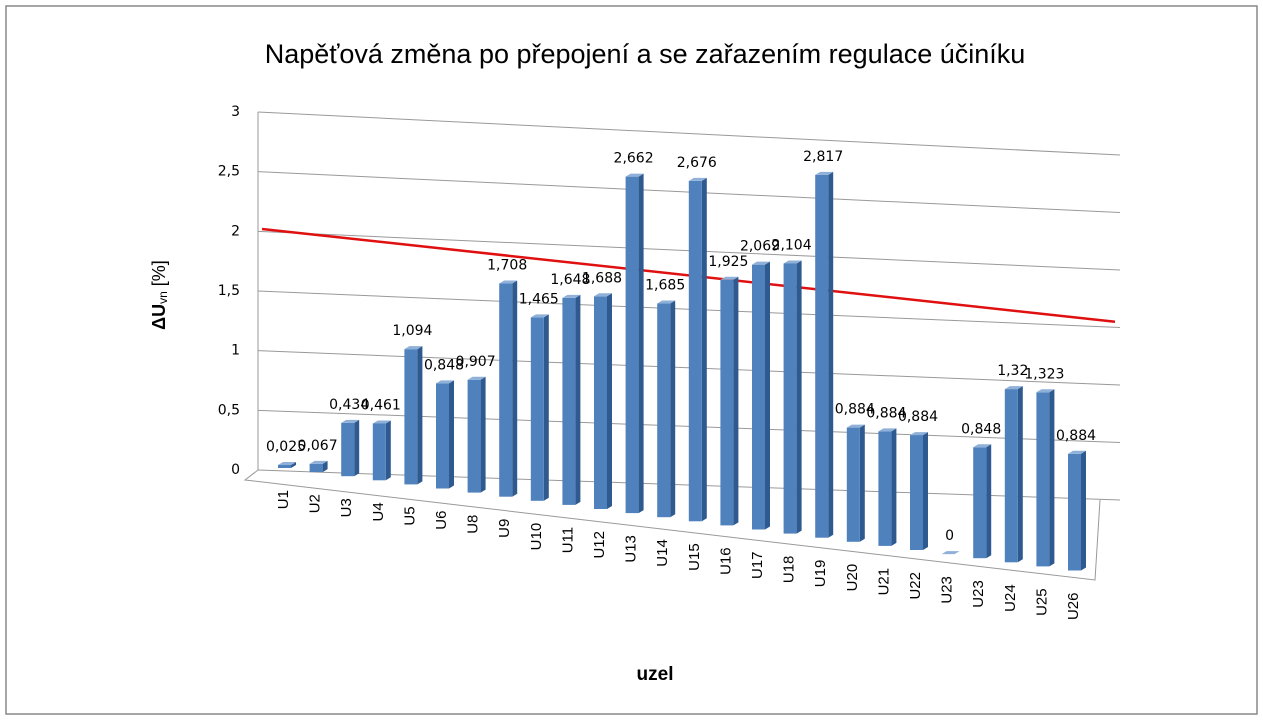 The image size is (1263, 724). Describe the element at coordinates (915, 586) in the screenshot. I see `x-tick-label: U22` at that location.